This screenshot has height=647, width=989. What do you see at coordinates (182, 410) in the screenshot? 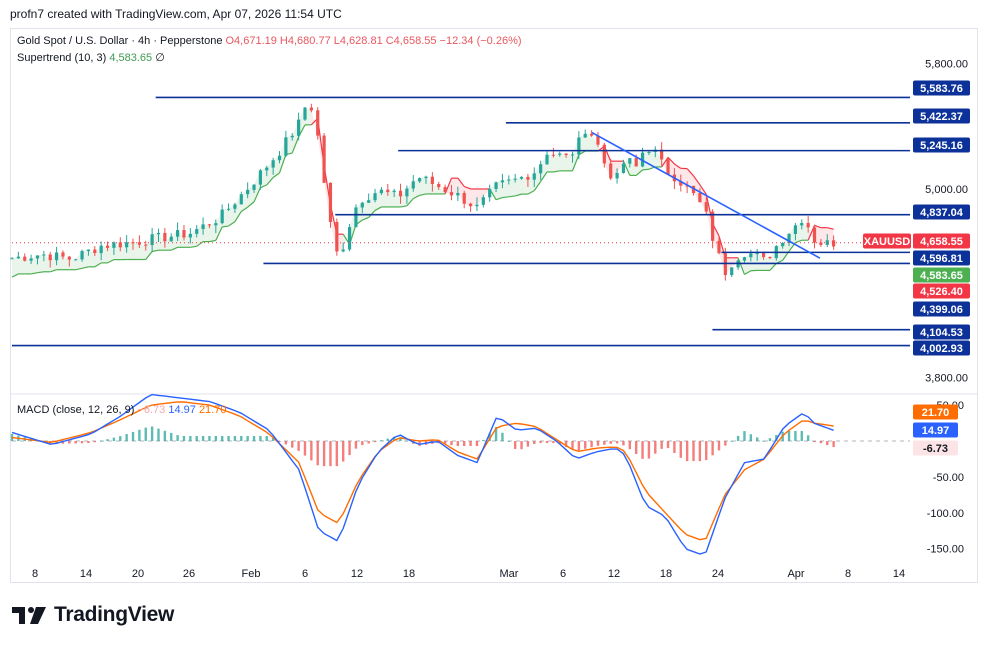
I see `macd-line-value: 14.97` at bounding box center [182, 410].